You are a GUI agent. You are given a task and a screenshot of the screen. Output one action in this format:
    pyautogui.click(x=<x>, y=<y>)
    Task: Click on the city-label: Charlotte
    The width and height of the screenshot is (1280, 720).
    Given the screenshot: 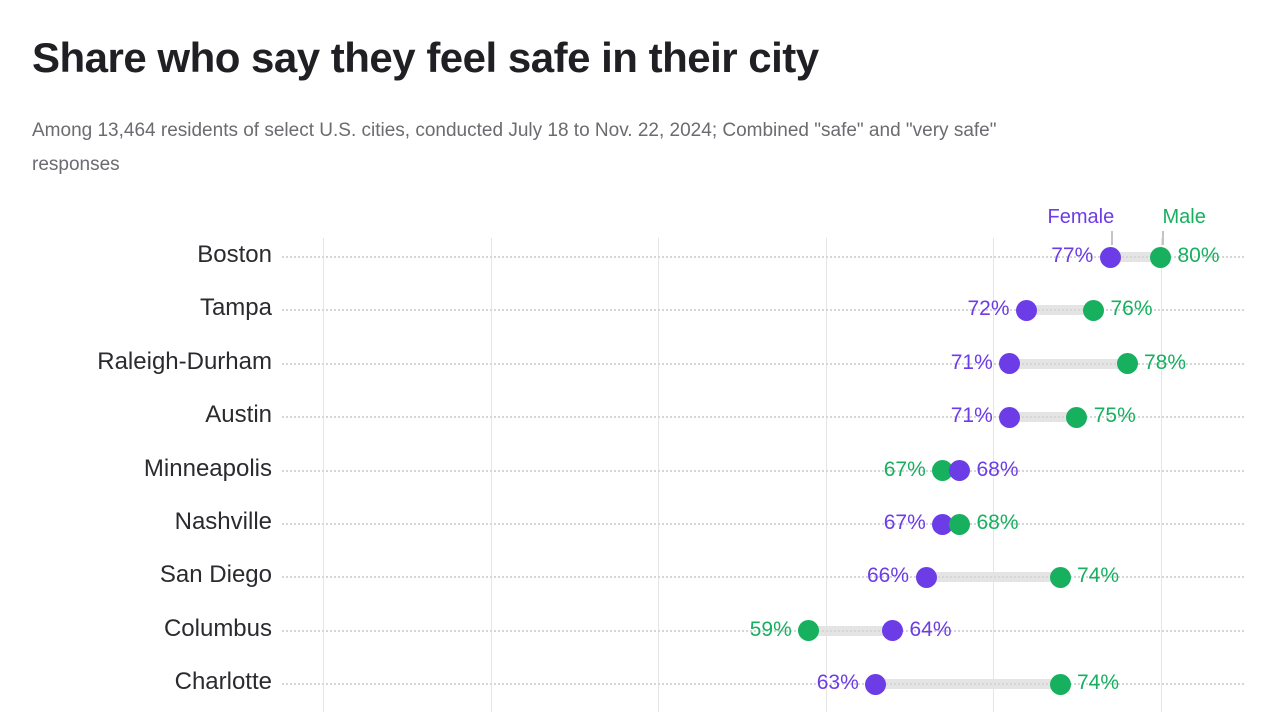 What is the action you would take?
    pyautogui.click(x=223, y=682)
    